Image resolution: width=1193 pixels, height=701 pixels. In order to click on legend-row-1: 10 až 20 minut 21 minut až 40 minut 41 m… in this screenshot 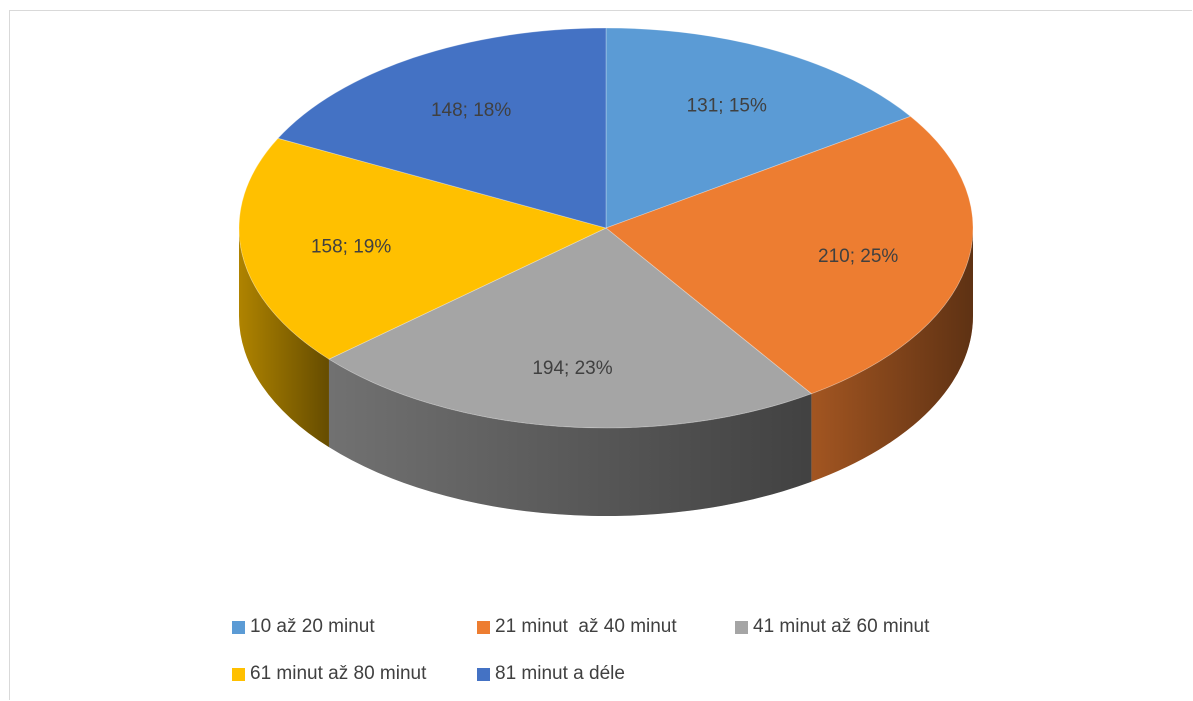, I will do `click(580, 627)`.